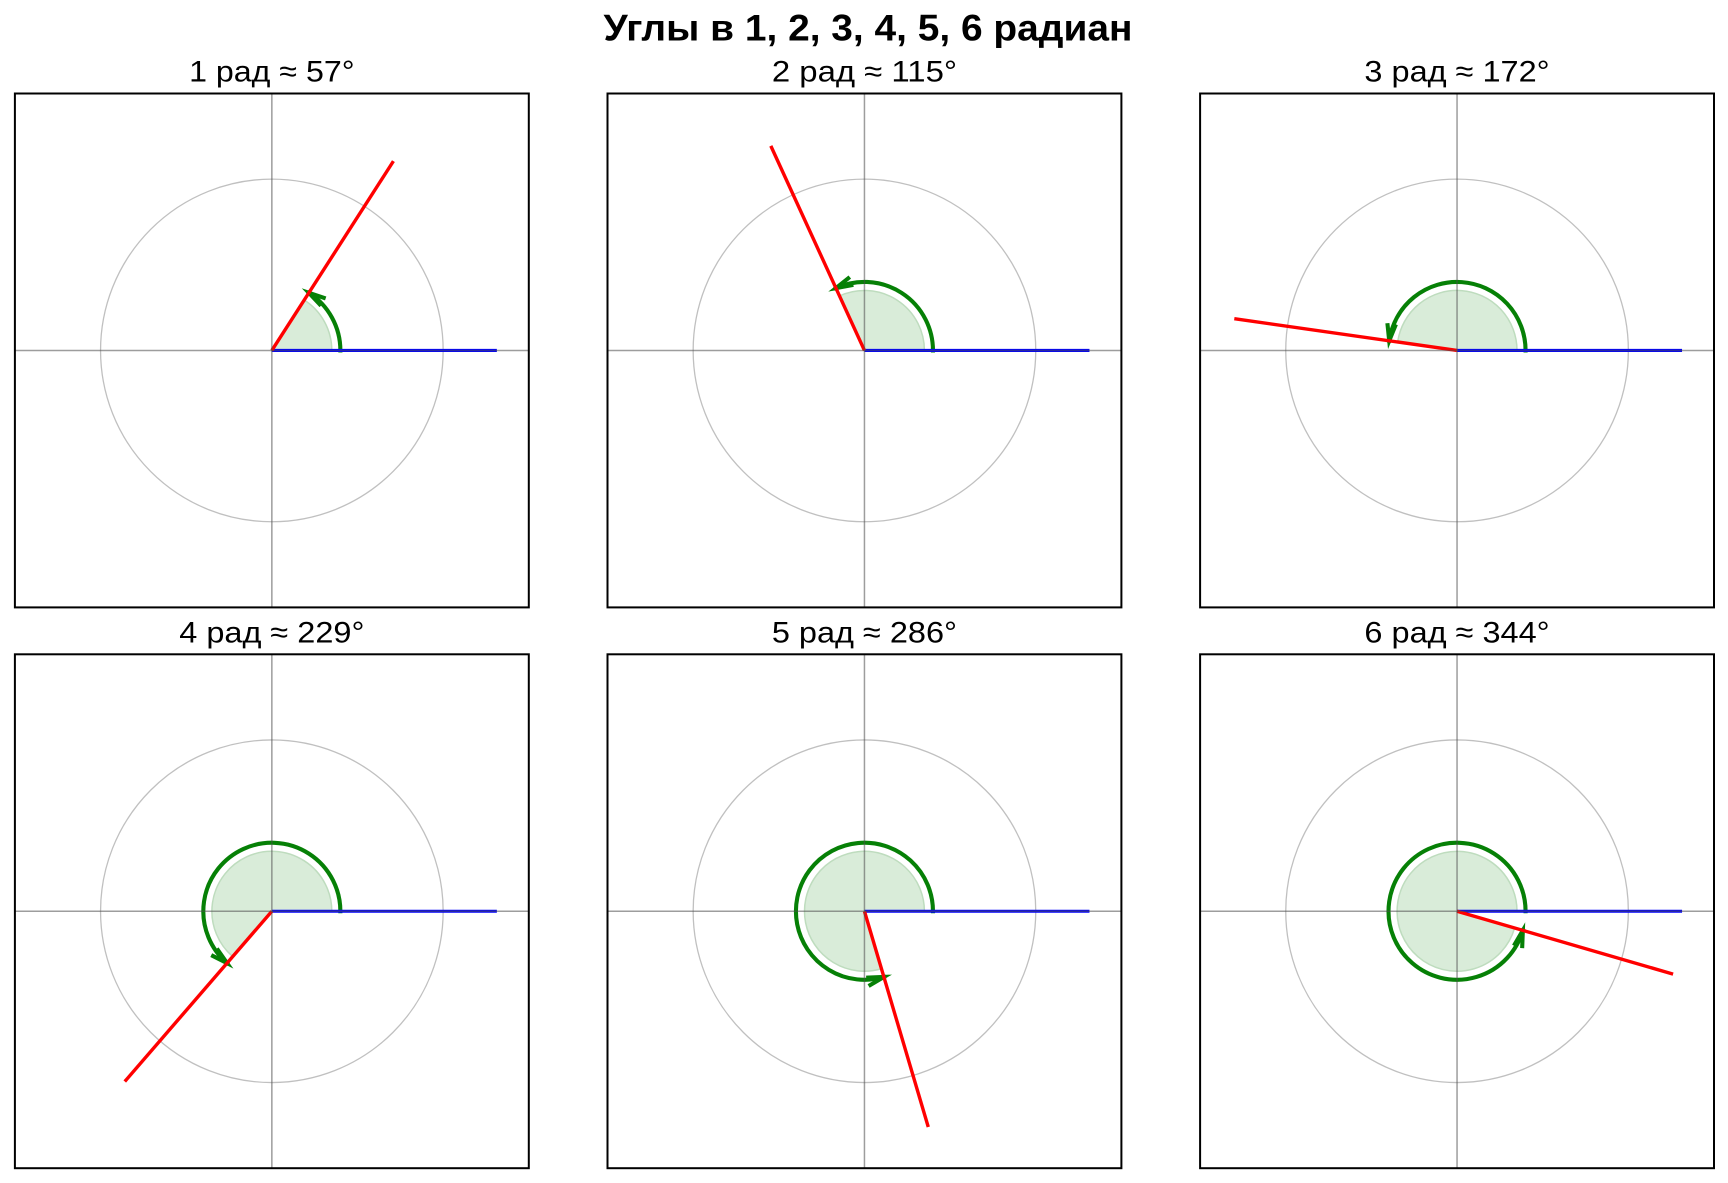  I want to click on svg-text: 5 рад ≈ 286°, so click(864, 633).